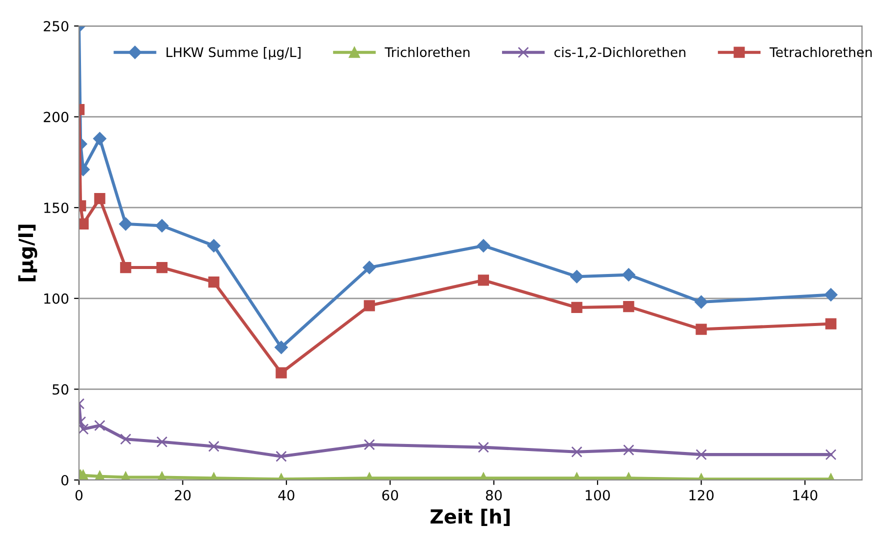  Describe the element at coordinates (182, 495) in the screenshot. I see `x-tick-label: 20` at that location.